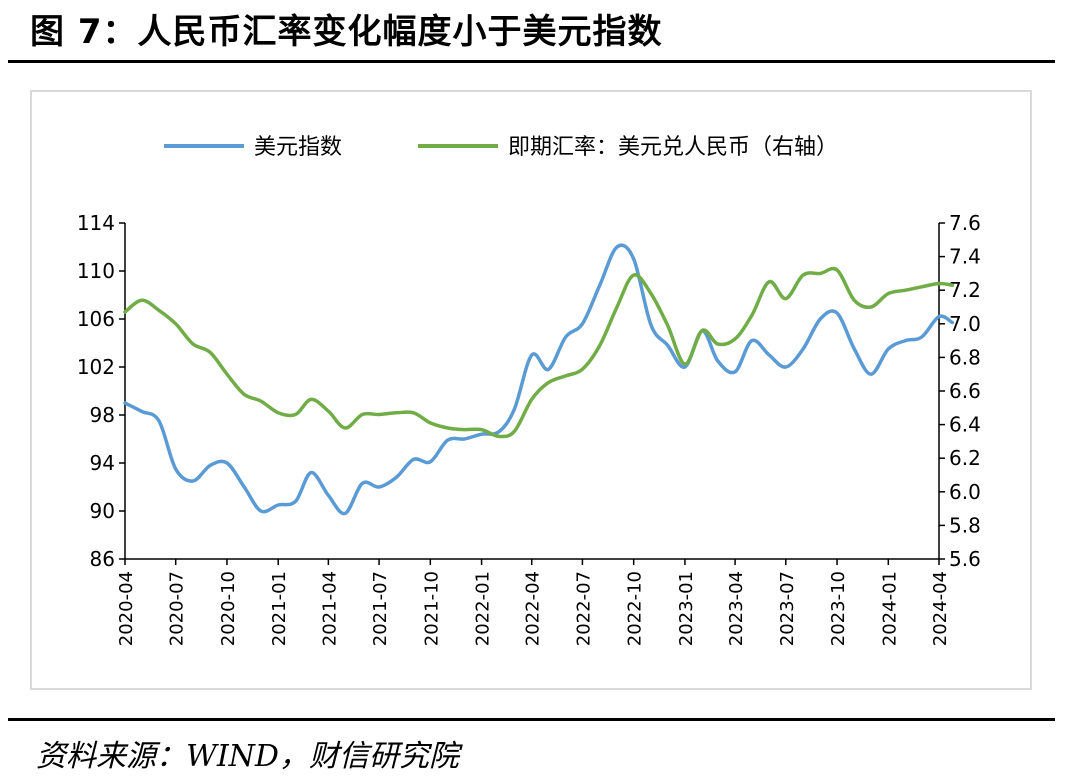  Describe the element at coordinates (965, 391) in the screenshot. I see `right-tick-label: 6.6` at that location.